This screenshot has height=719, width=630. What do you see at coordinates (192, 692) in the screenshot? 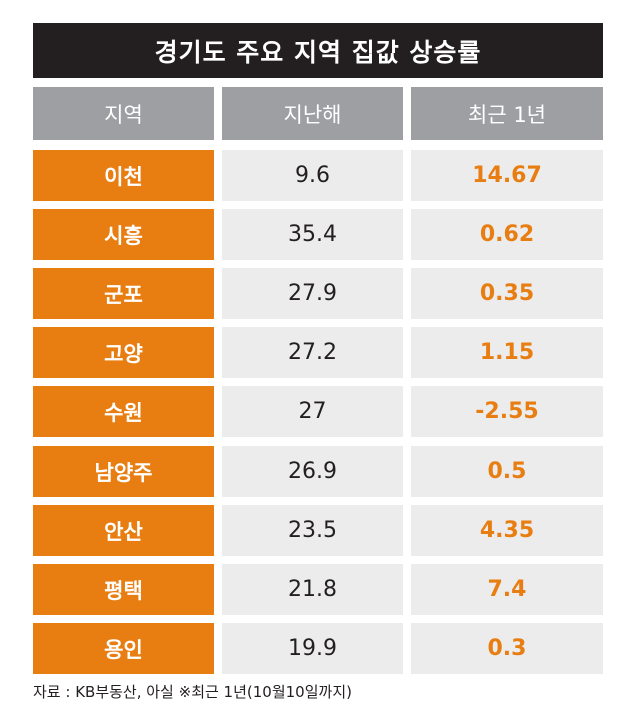
I see `source-note: 자료 : KB부동산, 아실 ※최근 1년(10월10일까지)` at bounding box center [192, 692].